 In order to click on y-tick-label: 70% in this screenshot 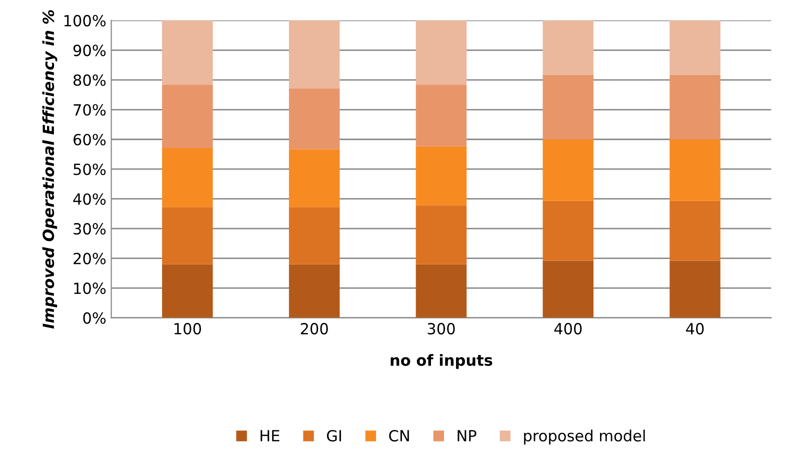, I will do `click(90, 110)`.